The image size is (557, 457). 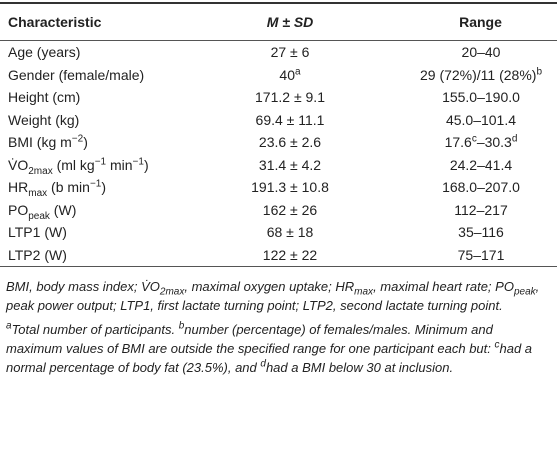 I want to click on table-row: BMI (kg m−2) 23.6 ± 2.6 17.6c–30.3d, so click(x=278, y=142).